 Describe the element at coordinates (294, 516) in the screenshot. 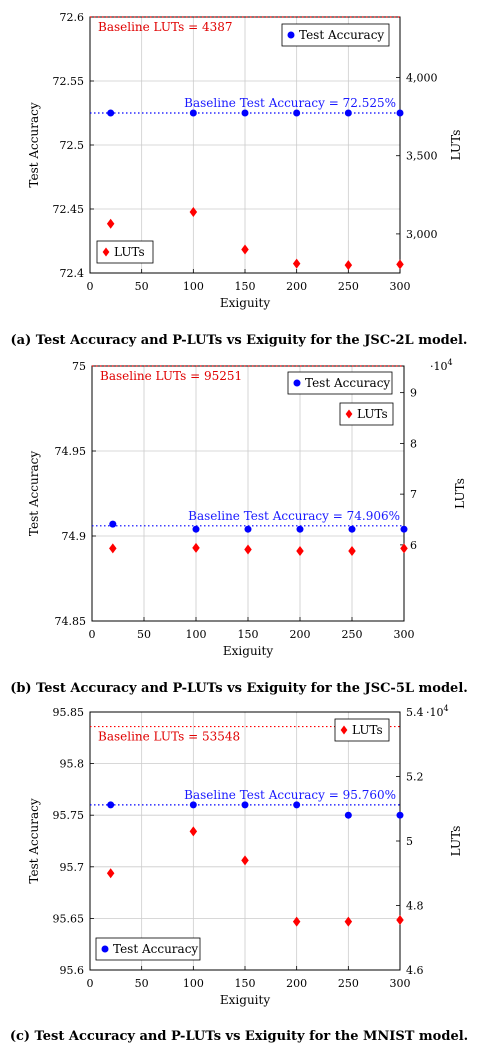

I see `baseline-accuracy-label: Baseline Test Accuracy = 74.906%` at that location.